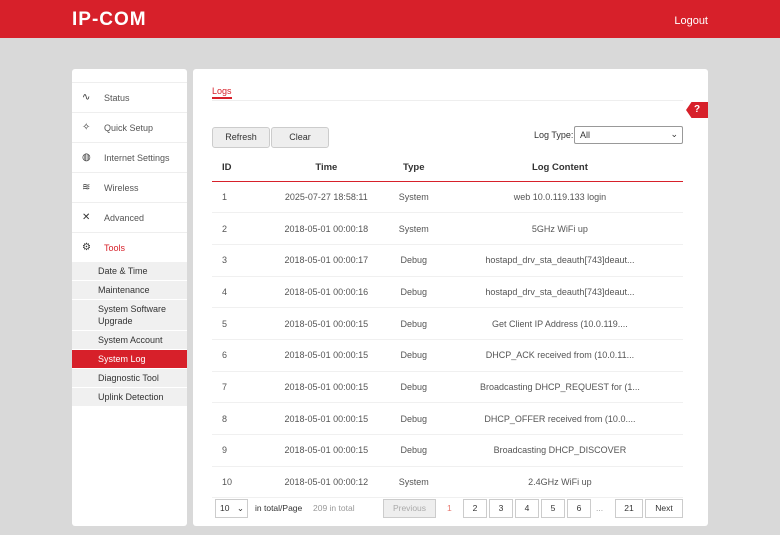  I want to click on next-button: Next, so click(664, 508).